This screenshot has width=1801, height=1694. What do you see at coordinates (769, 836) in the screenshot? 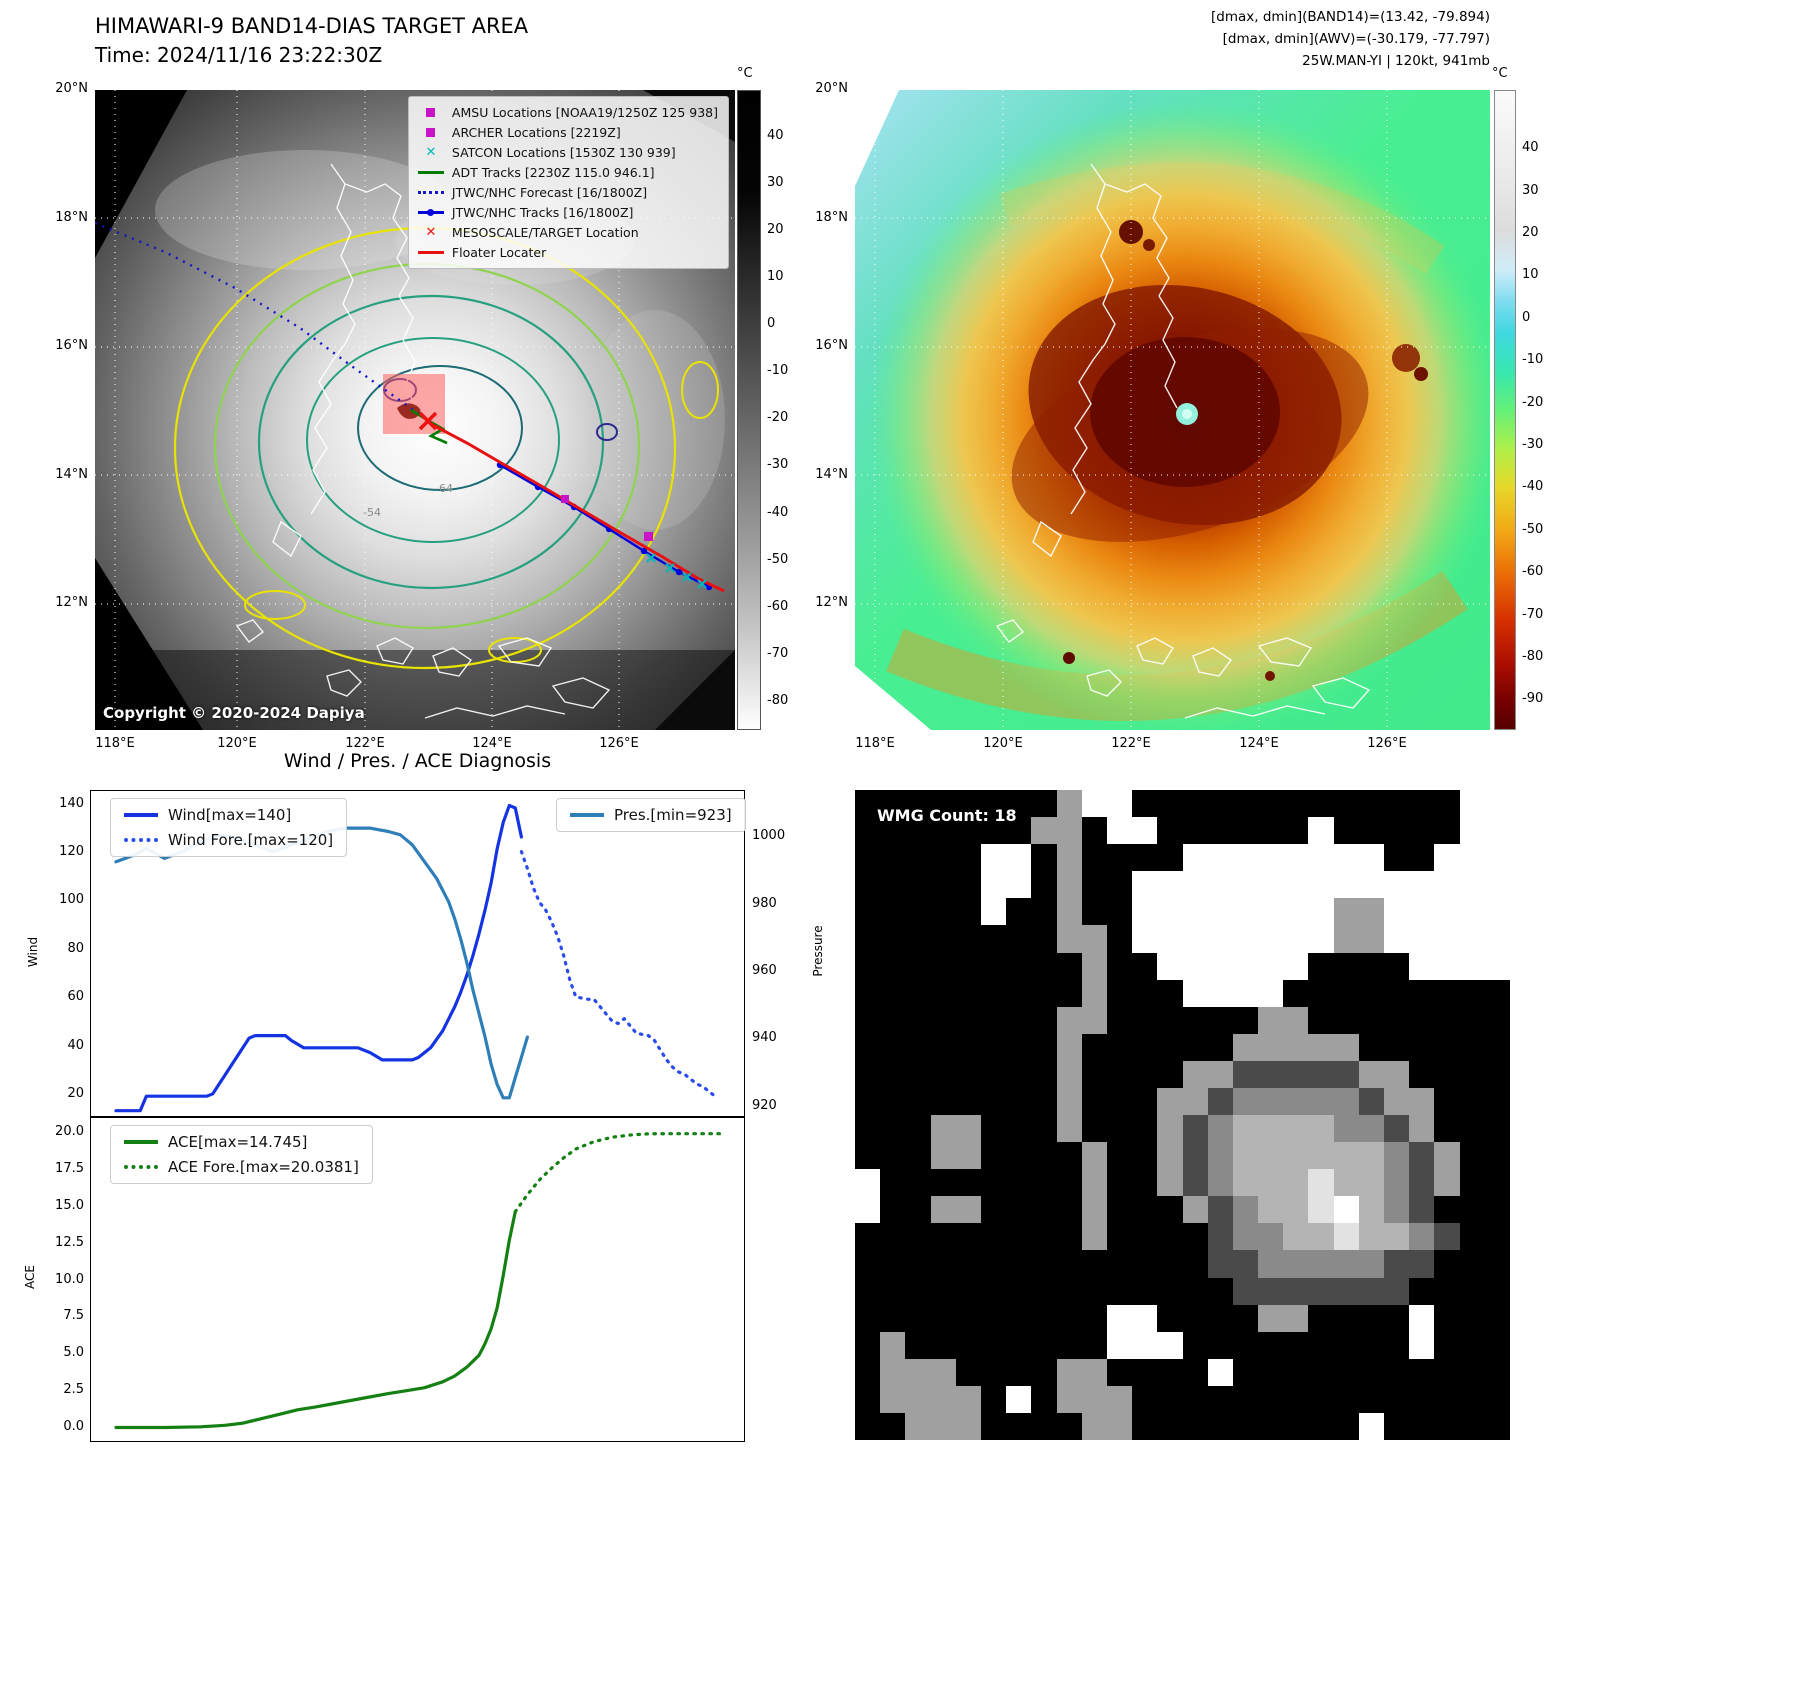
I see `pressure-y-tick: 1000` at bounding box center [769, 836].